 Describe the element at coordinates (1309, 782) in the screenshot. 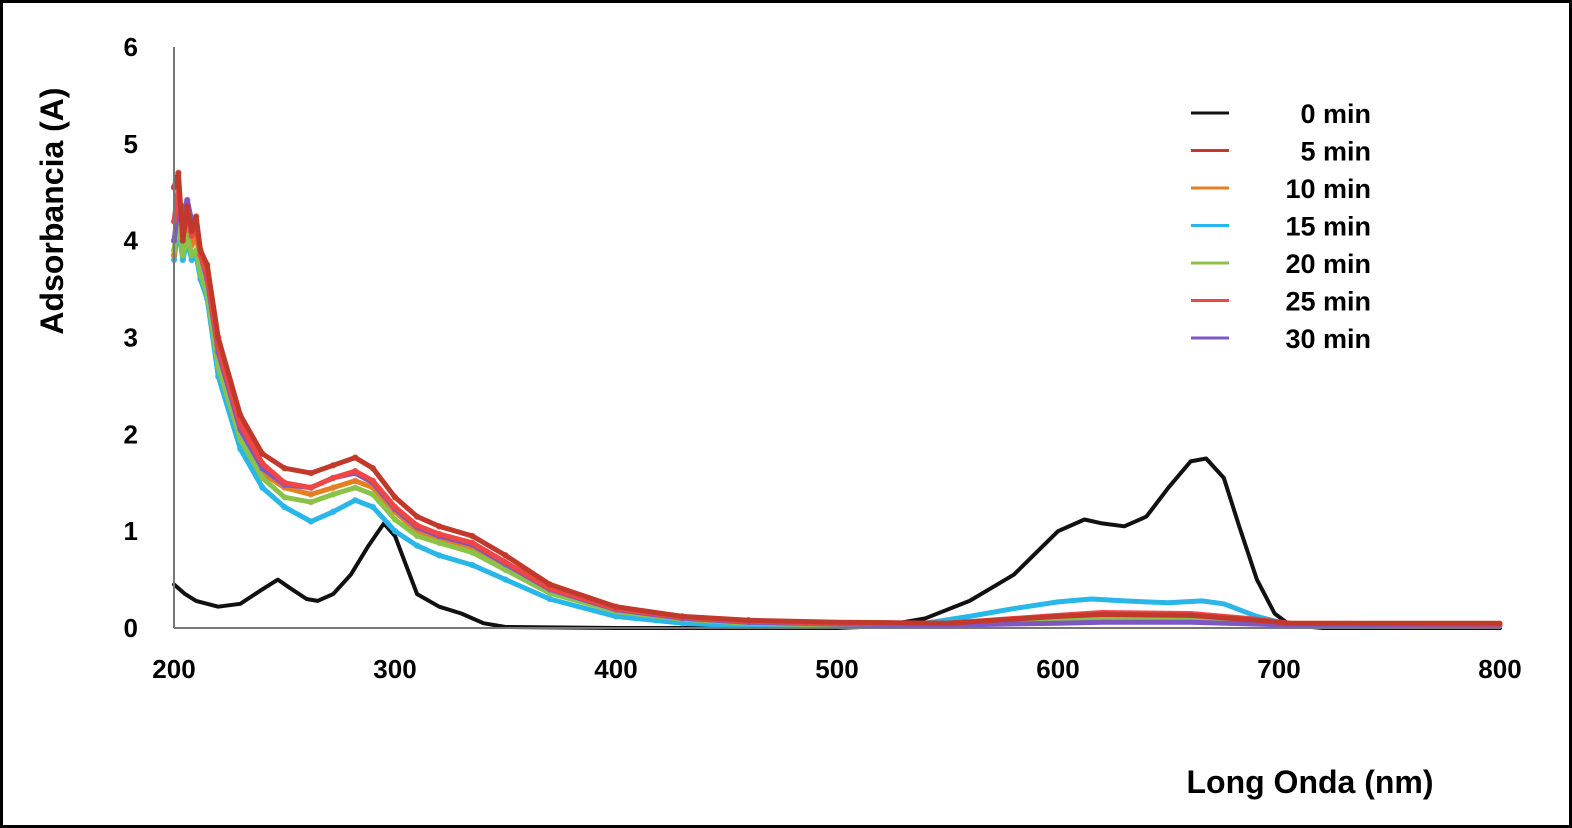

I see `x-axis-label: Long Onda (nm)` at that location.